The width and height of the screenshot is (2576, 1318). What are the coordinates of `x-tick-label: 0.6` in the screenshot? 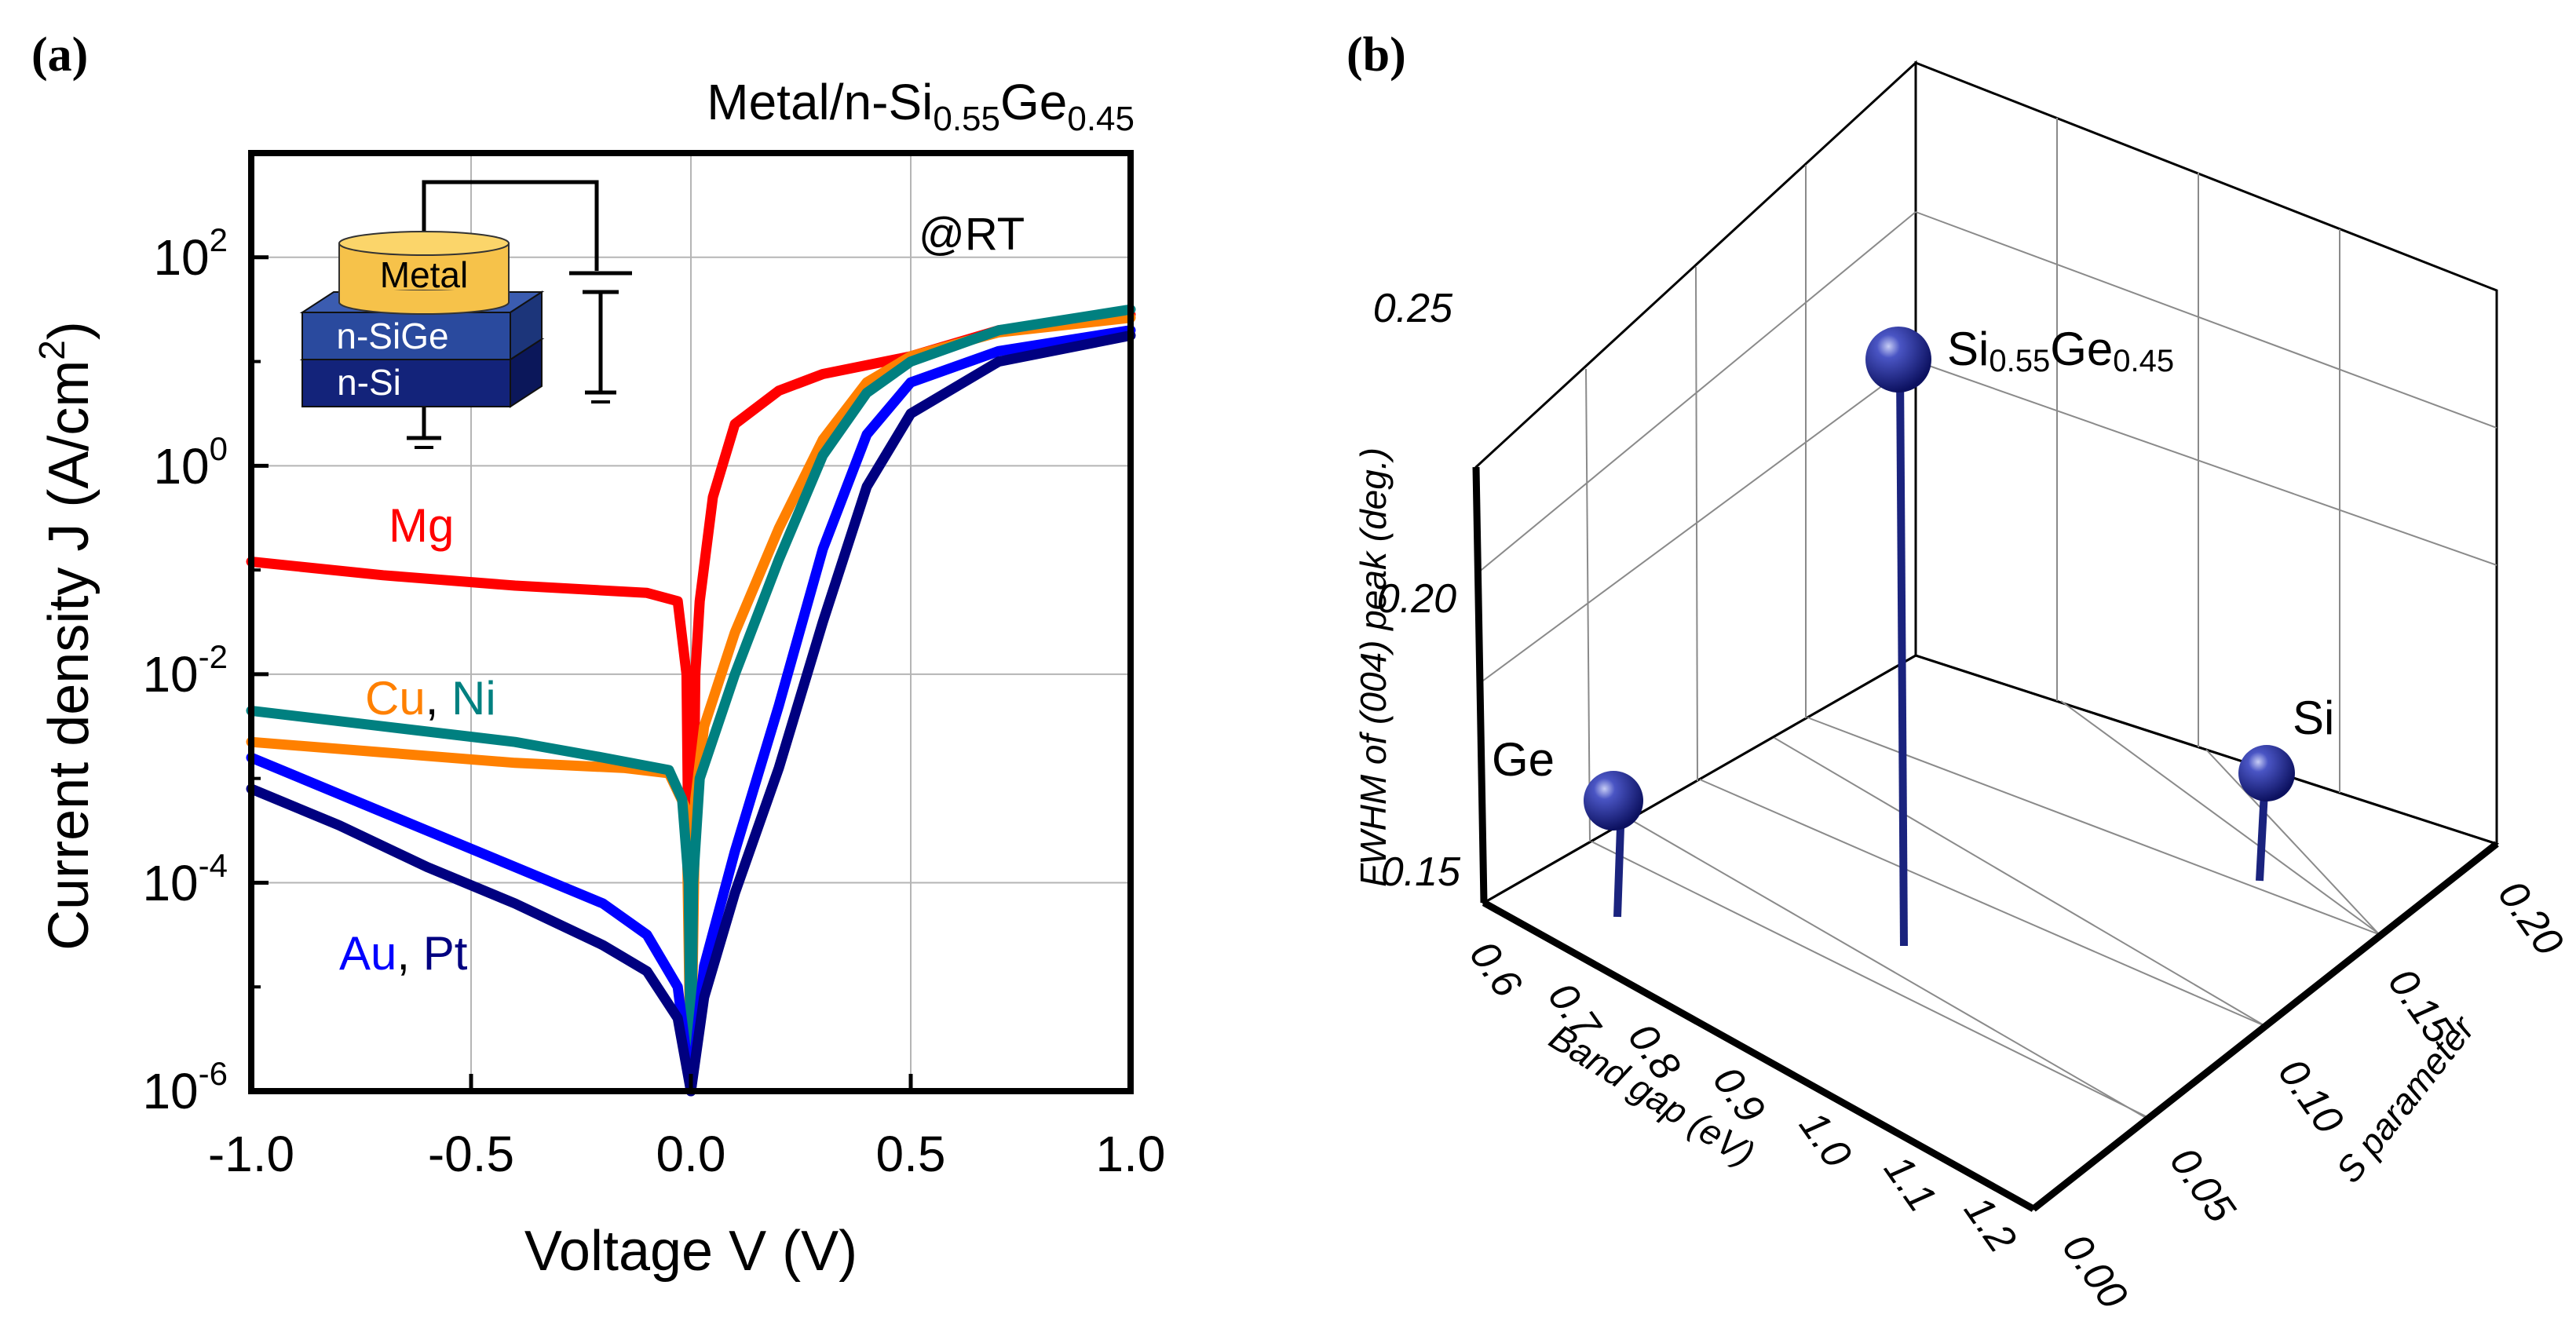 It's located at (1495, 969).